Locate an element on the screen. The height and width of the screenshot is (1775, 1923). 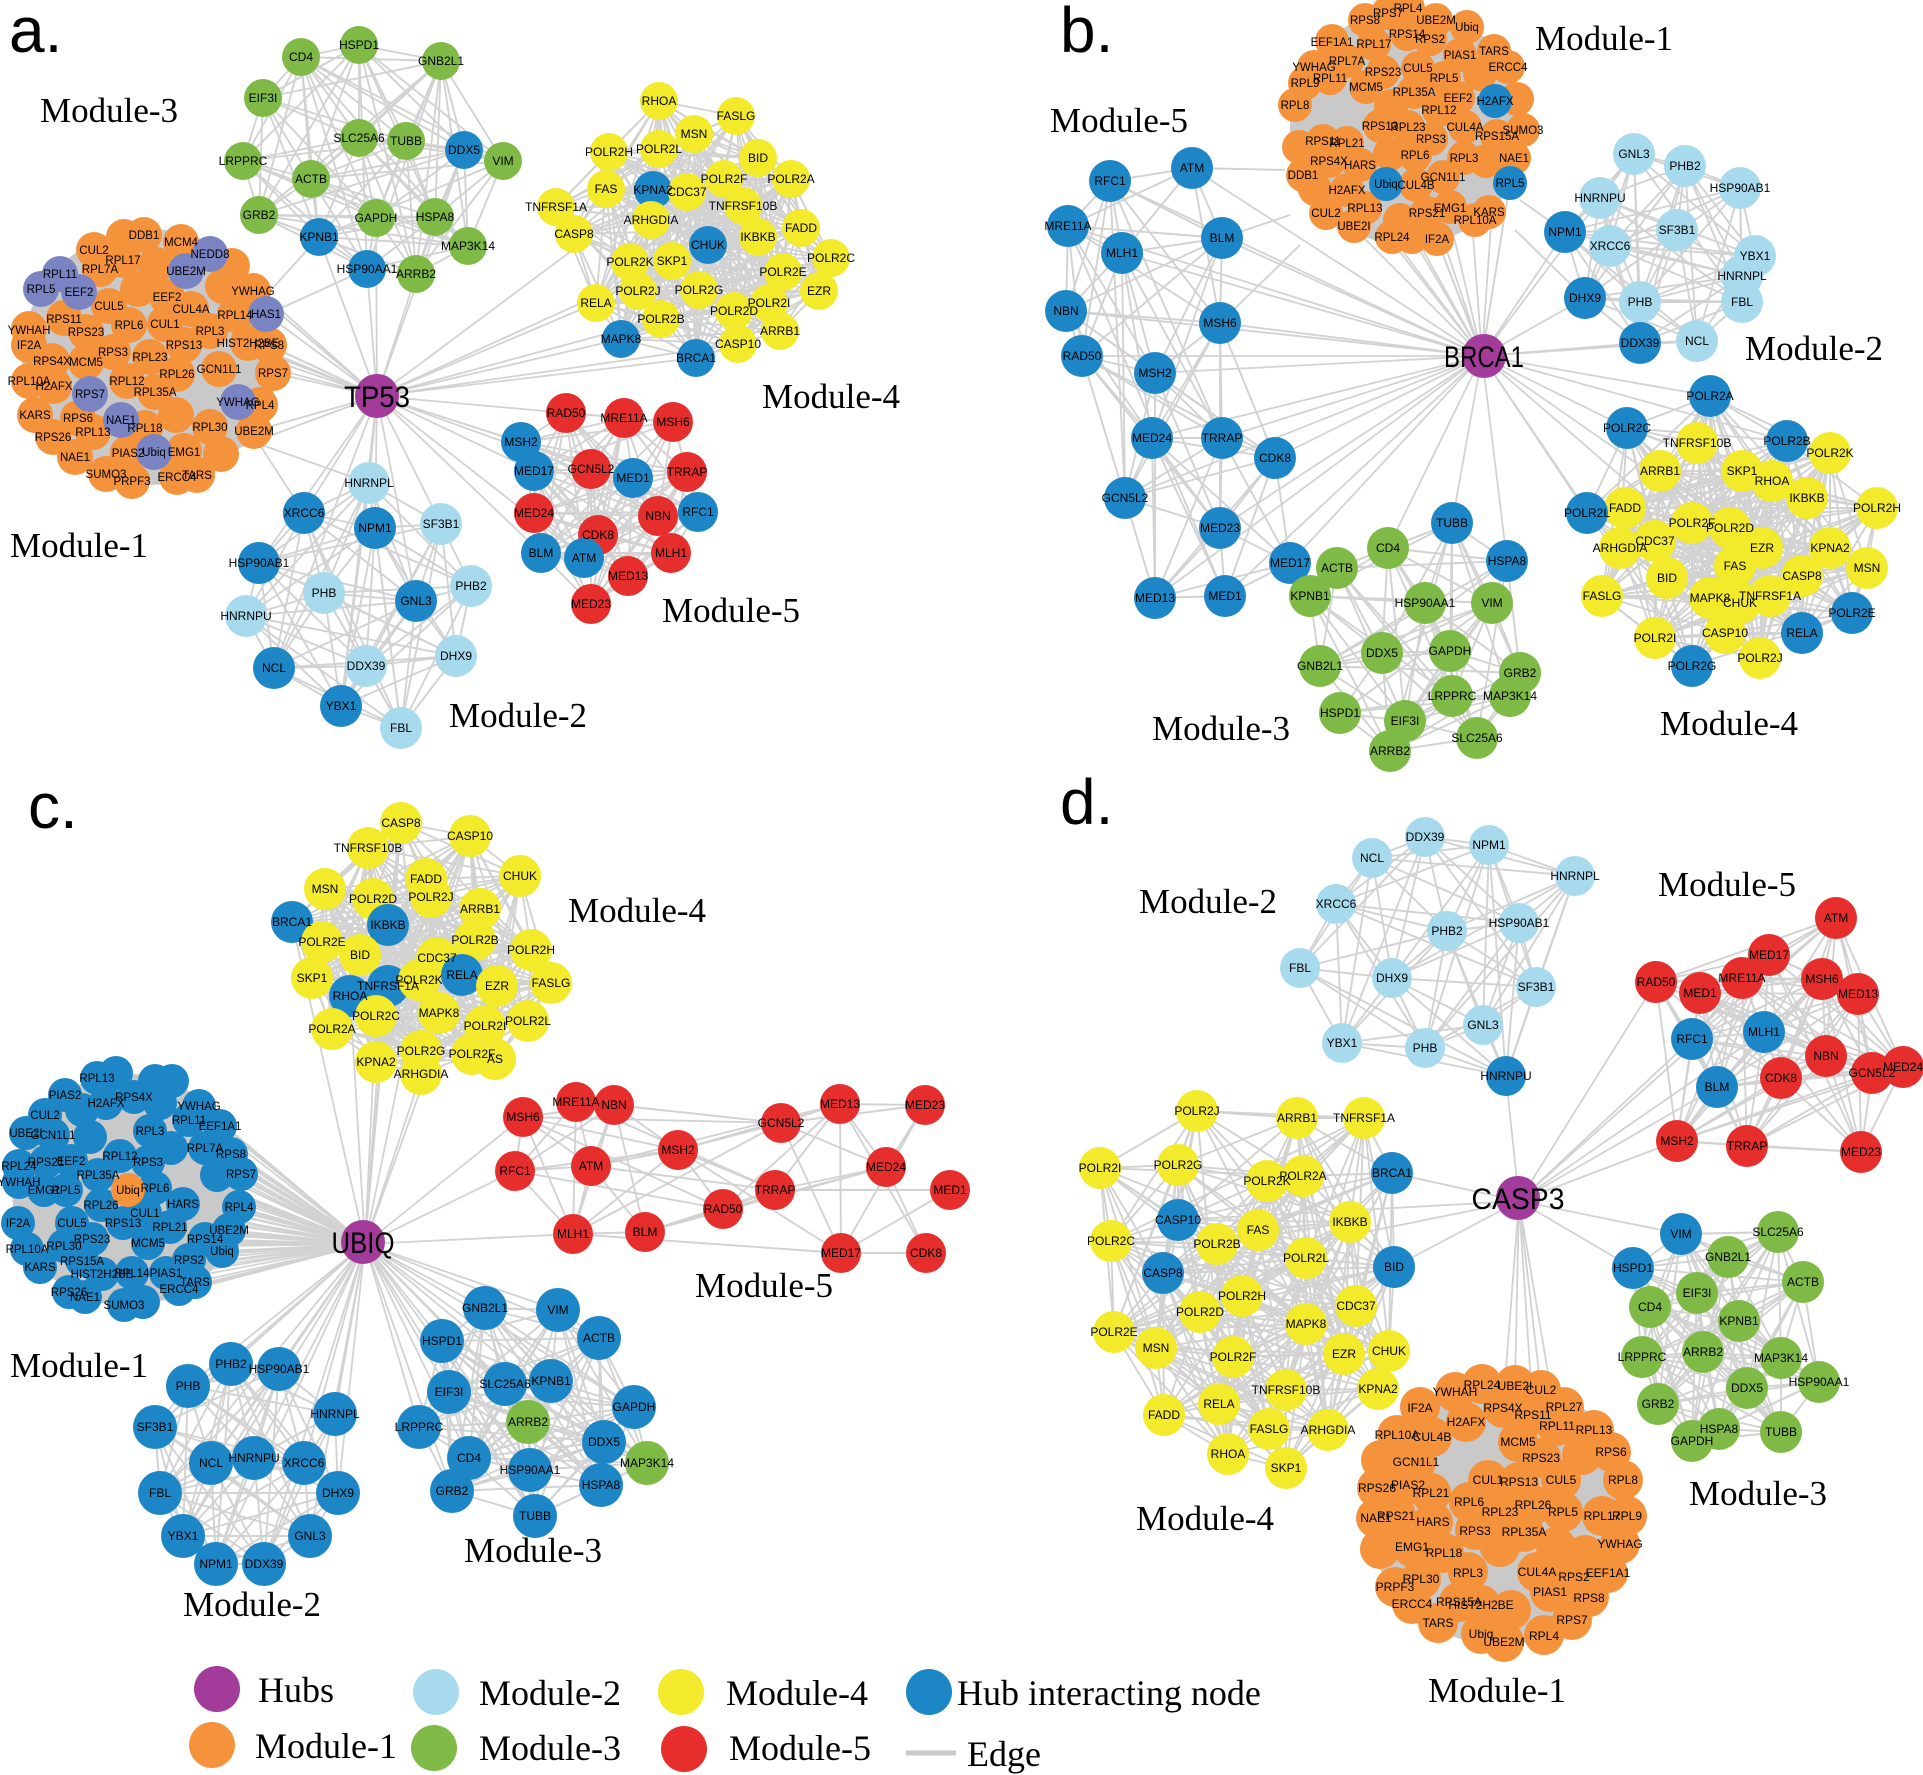
svg-text: POLR2A is located at coordinates (1709, 396).